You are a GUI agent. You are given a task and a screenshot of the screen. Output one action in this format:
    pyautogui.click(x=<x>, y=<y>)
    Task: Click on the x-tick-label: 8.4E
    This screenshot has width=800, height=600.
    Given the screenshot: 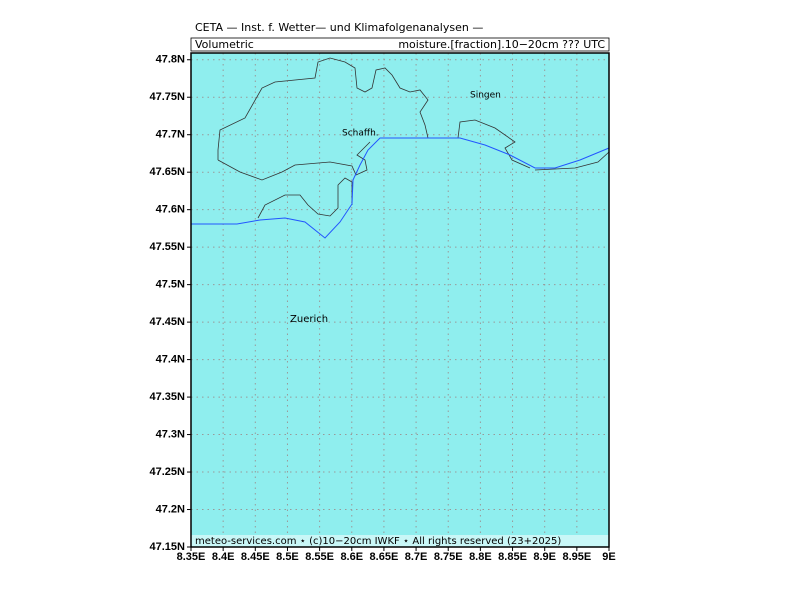 What is the action you would take?
    pyautogui.click(x=223, y=557)
    